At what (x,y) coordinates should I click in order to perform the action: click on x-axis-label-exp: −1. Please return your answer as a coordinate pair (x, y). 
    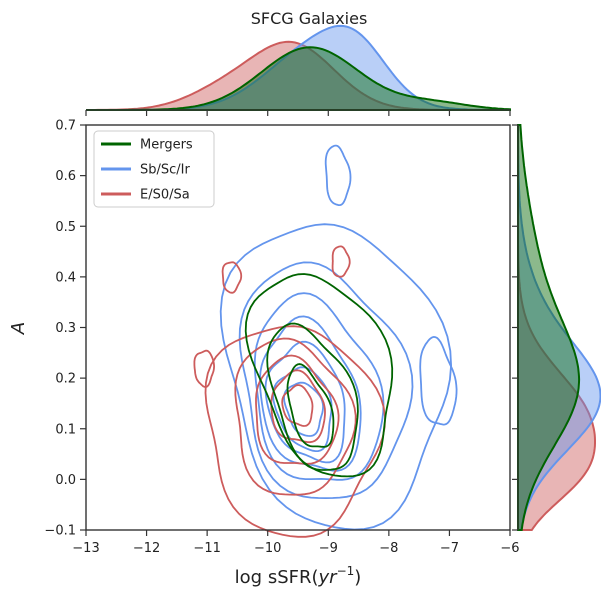
    Looking at the image, I should click on (346, 571).